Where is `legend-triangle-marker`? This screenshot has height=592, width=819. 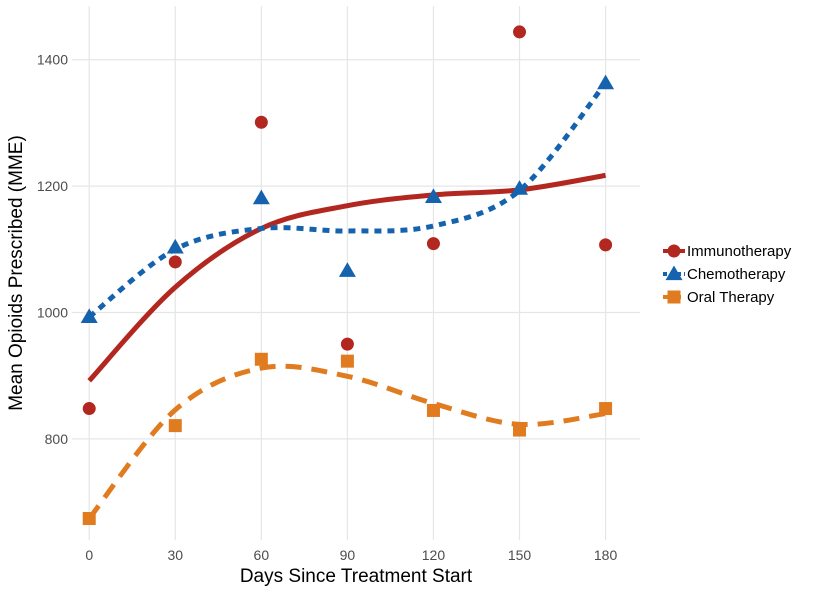
legend-triangle-marker is located at coordinates (674, 273).